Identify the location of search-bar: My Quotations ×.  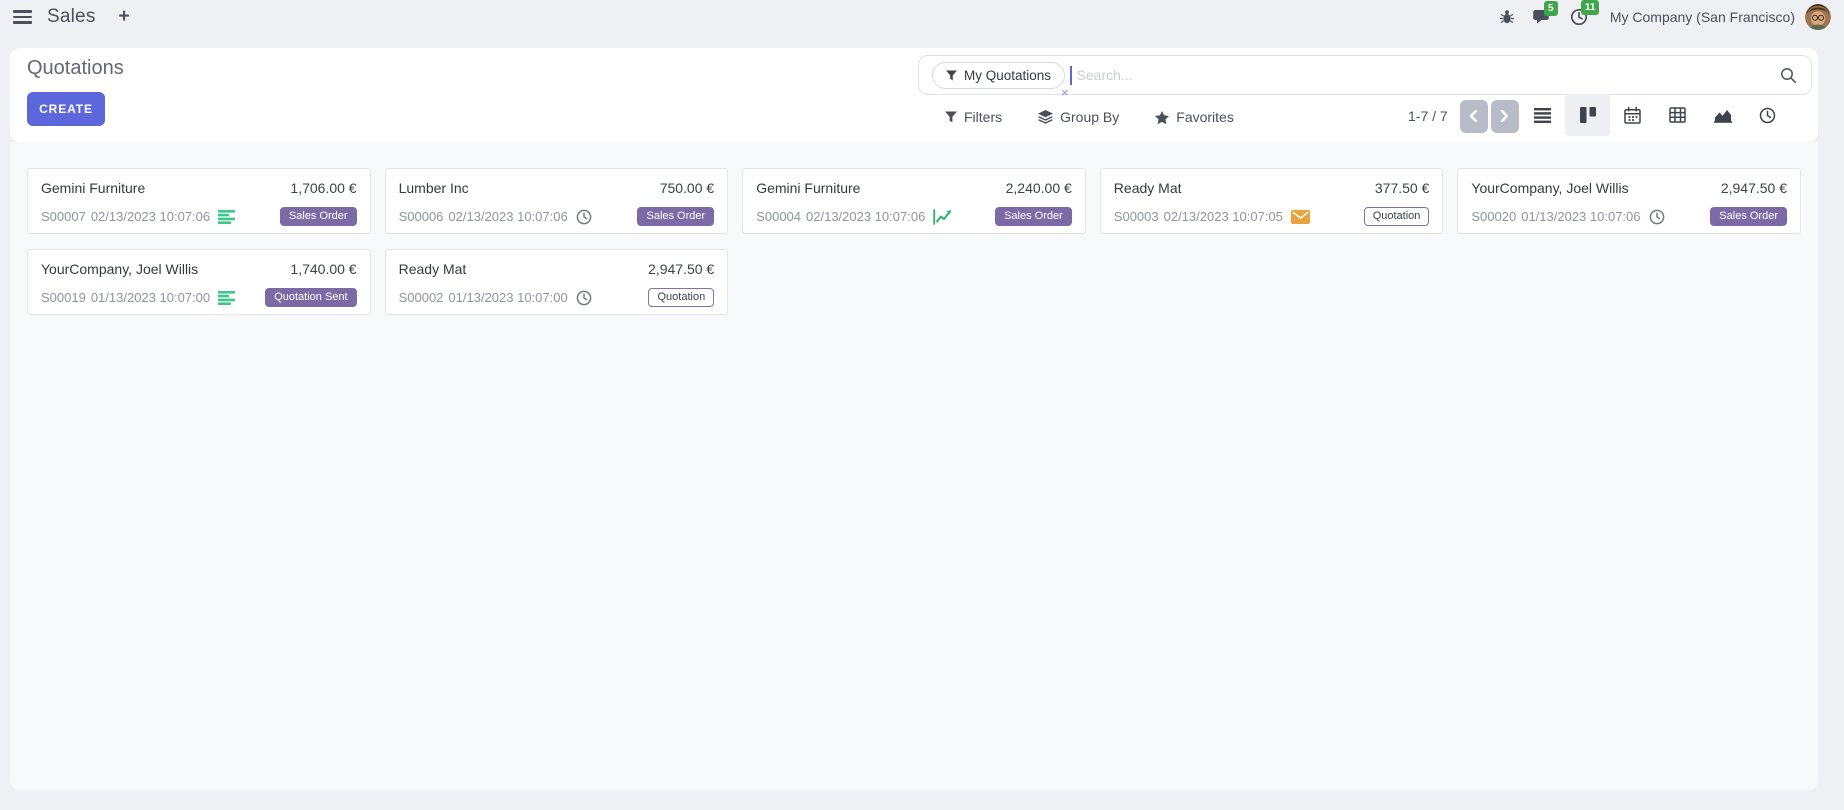
(1365, 77).